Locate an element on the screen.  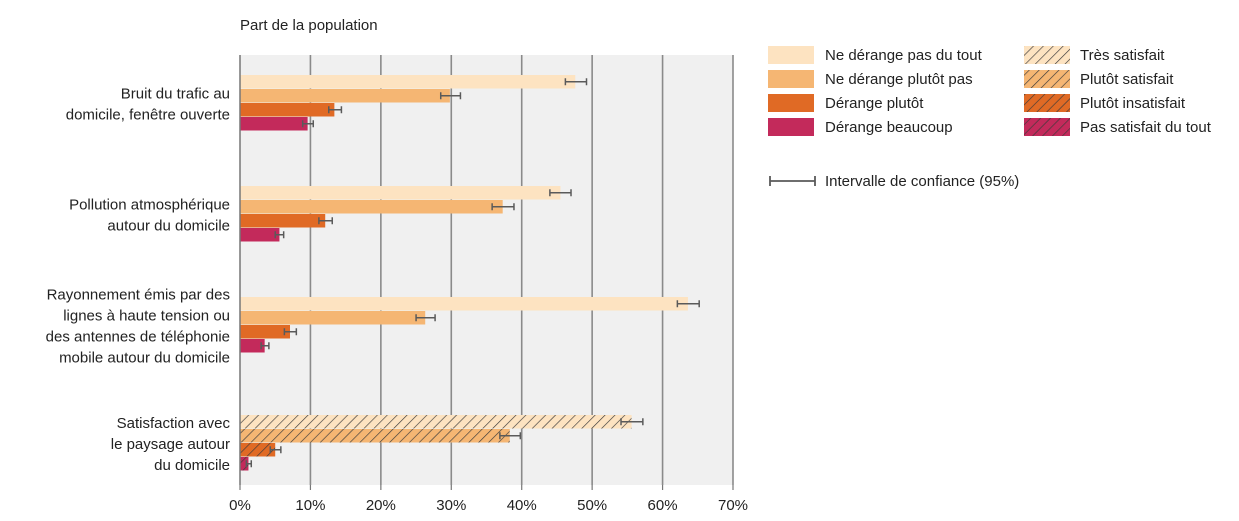
category-label: lignes à haute tension ou is located at coordinates (146, 316).